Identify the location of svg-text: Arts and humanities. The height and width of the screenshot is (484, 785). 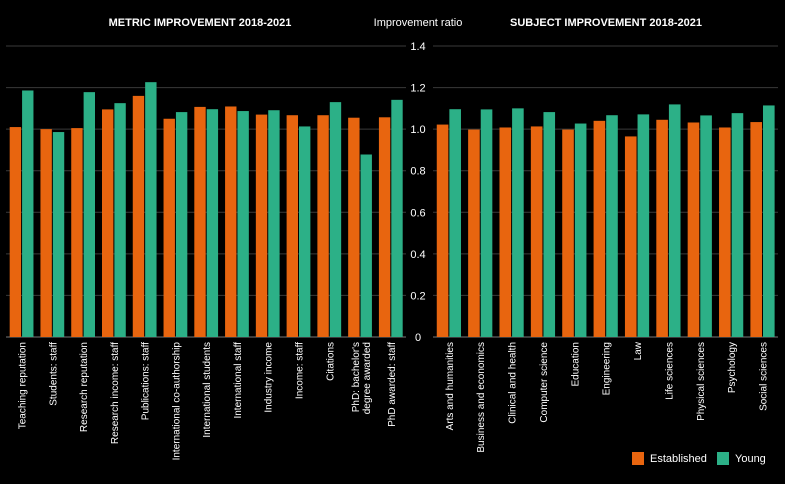
(450, 386).